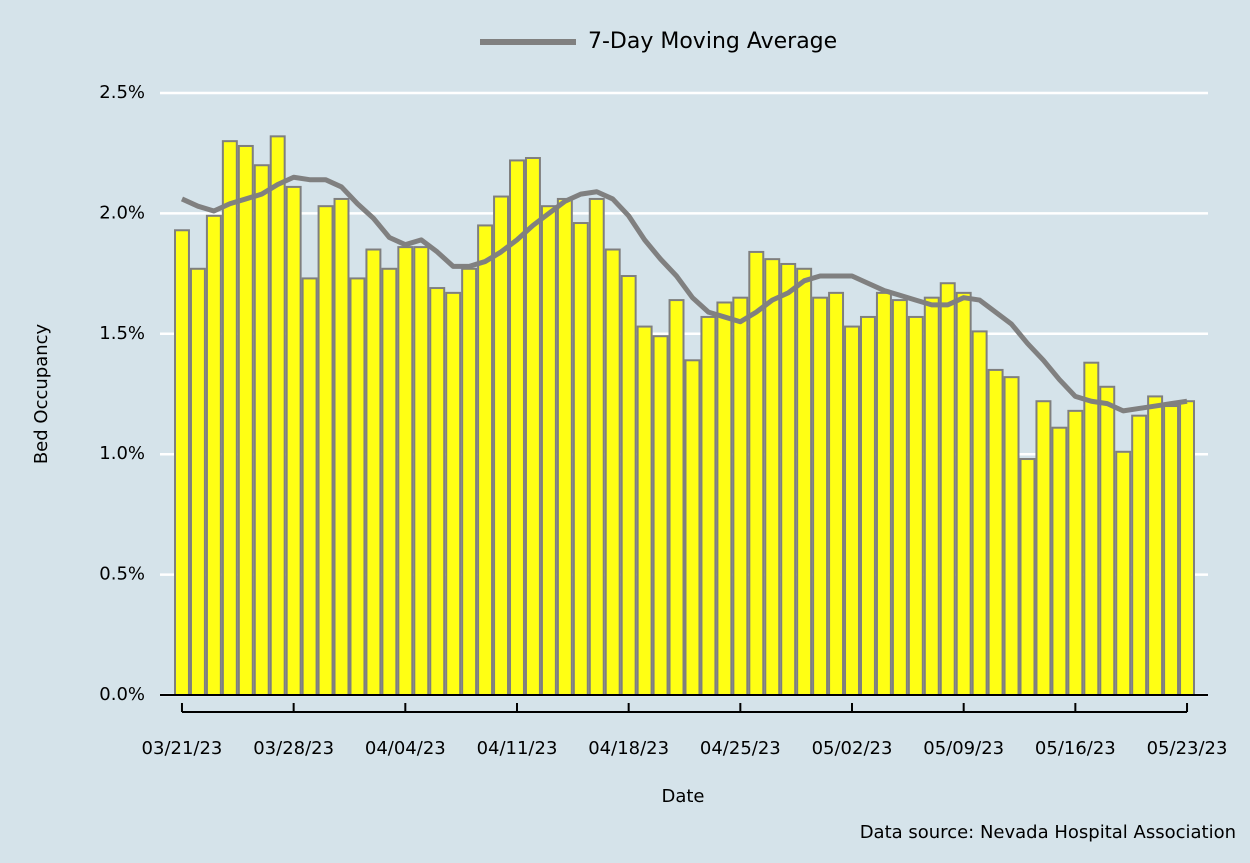 This screenshot has height=863, width=1250. I want to click on x-tick-label: 03/21/23, so click(182, 748).